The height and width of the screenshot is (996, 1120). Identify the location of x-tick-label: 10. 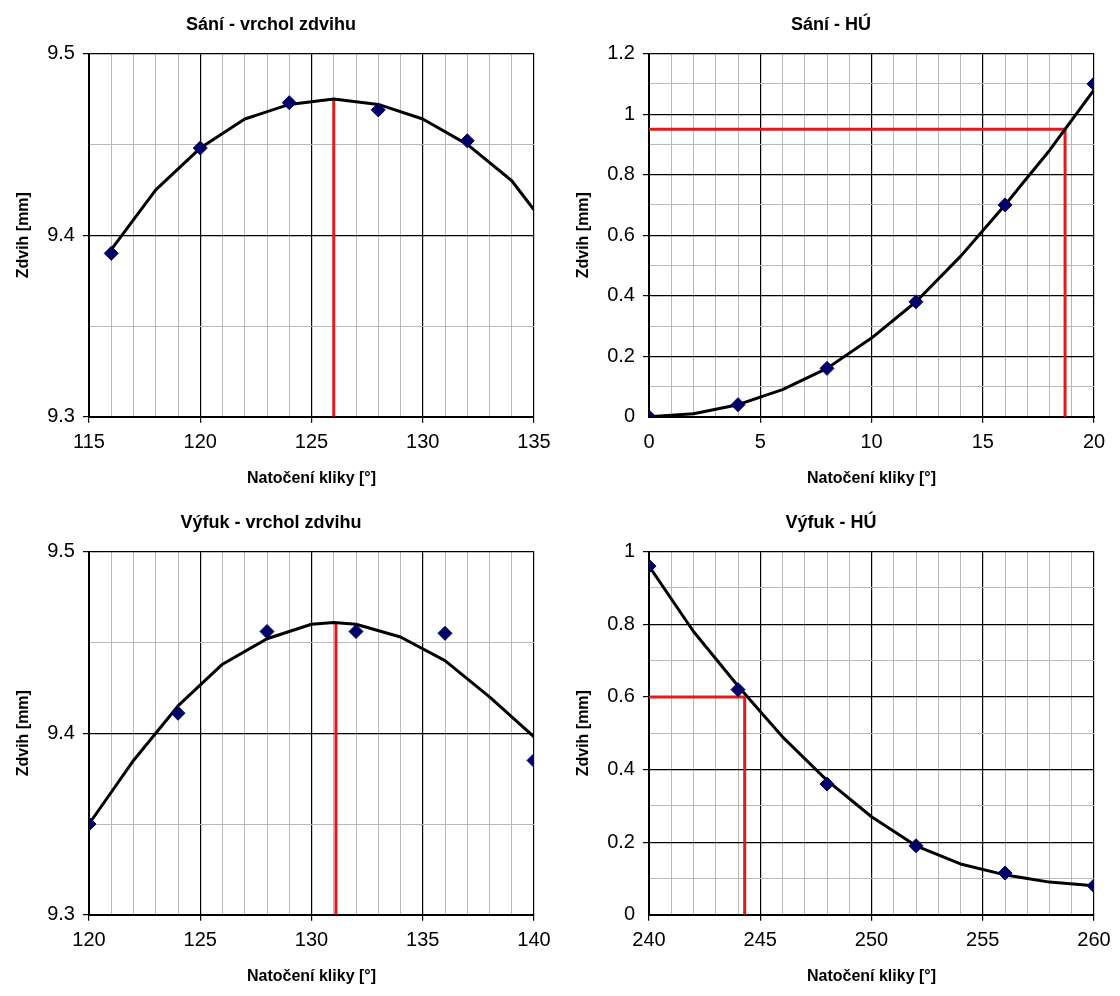
(871, 441).